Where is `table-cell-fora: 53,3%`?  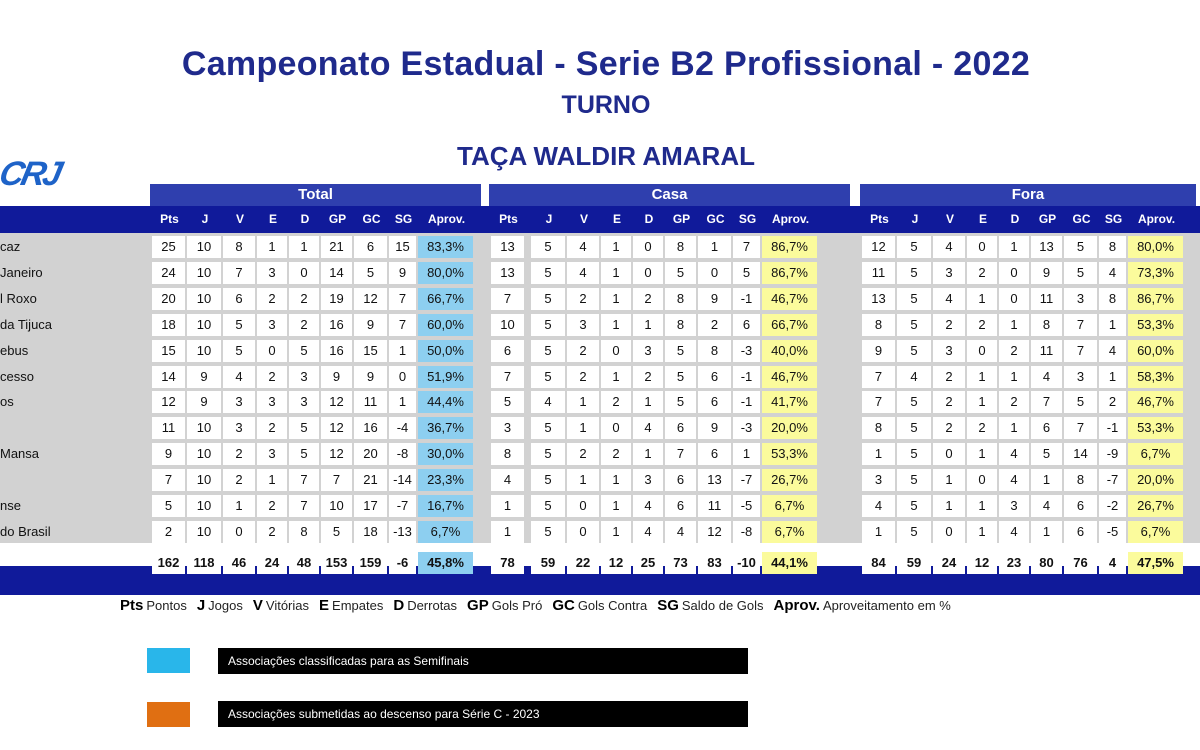
table-cell-fora: 53,3% is located at coordinates (1155, 428).